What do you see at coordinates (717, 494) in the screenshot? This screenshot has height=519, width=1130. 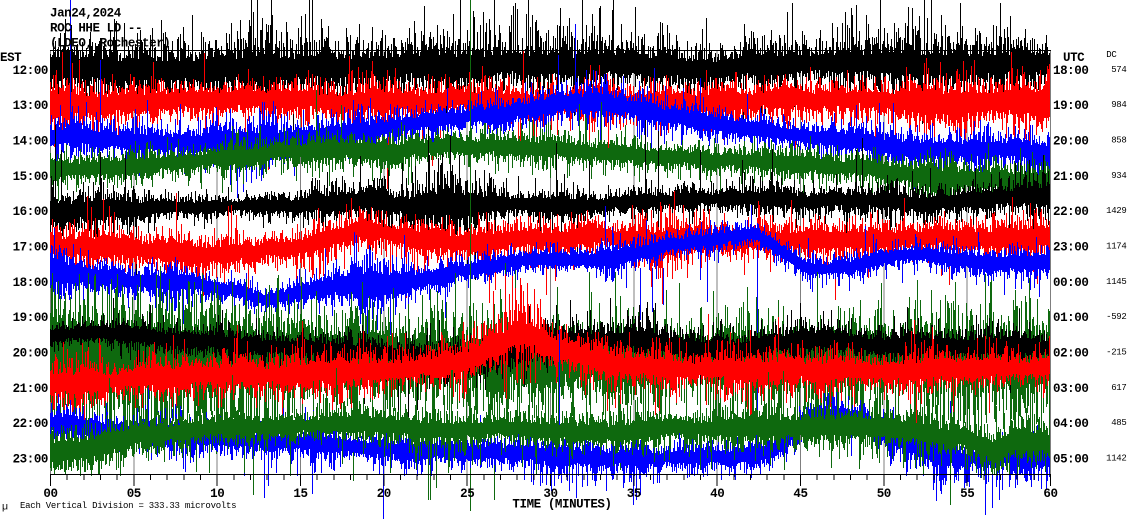 I see `svg-text: 40` at bounding box center [717, 494].